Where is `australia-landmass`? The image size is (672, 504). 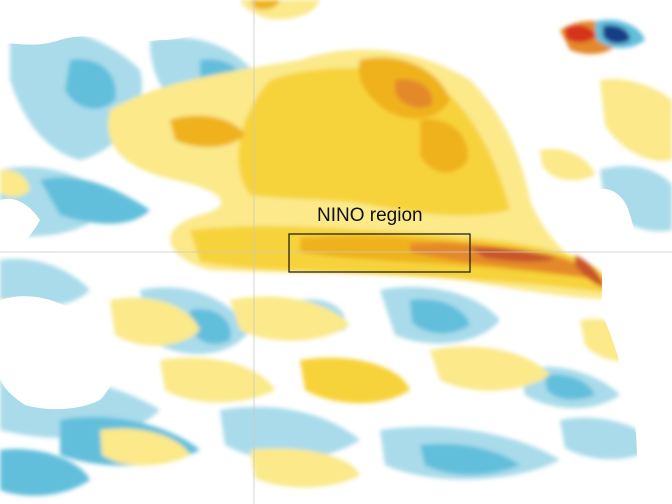
australia-landmass is located at coordinates (57, 353).